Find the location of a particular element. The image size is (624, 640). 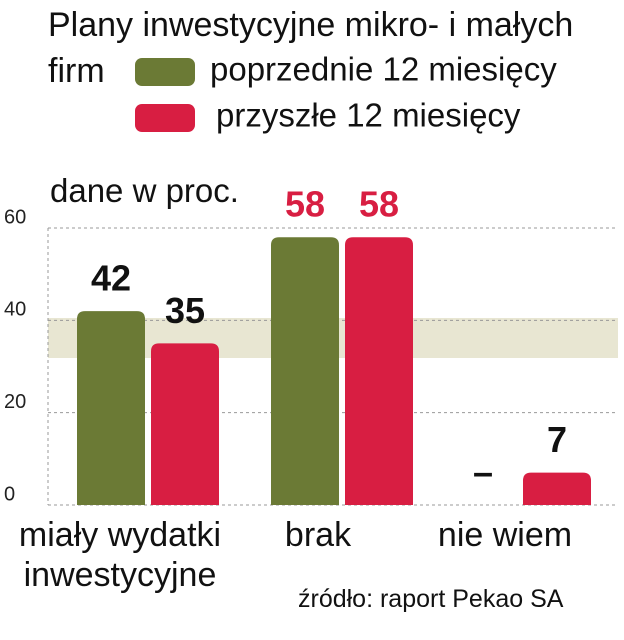

y-tick-label: 60 is located at coordinates (15, 217).